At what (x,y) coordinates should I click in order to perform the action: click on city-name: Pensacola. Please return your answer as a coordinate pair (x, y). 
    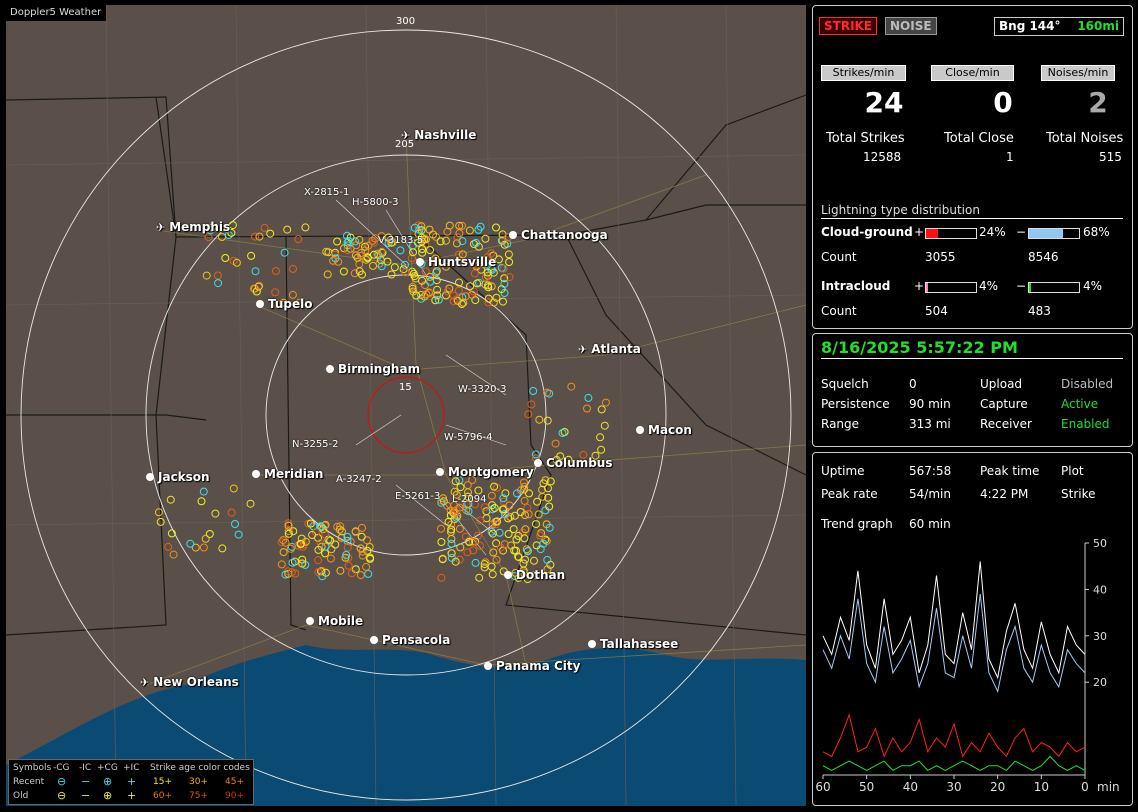
    Looking at the image, I should click on (416, 640).